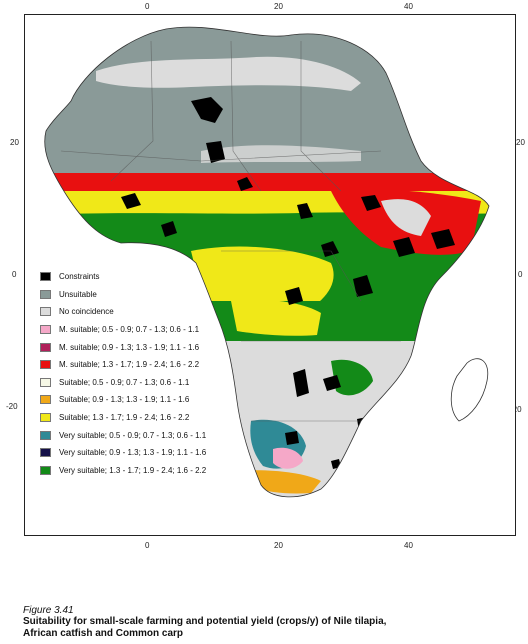 The image size is (528, 644). I want to click on constraint-area-zimbabwe, so click(332, 383).